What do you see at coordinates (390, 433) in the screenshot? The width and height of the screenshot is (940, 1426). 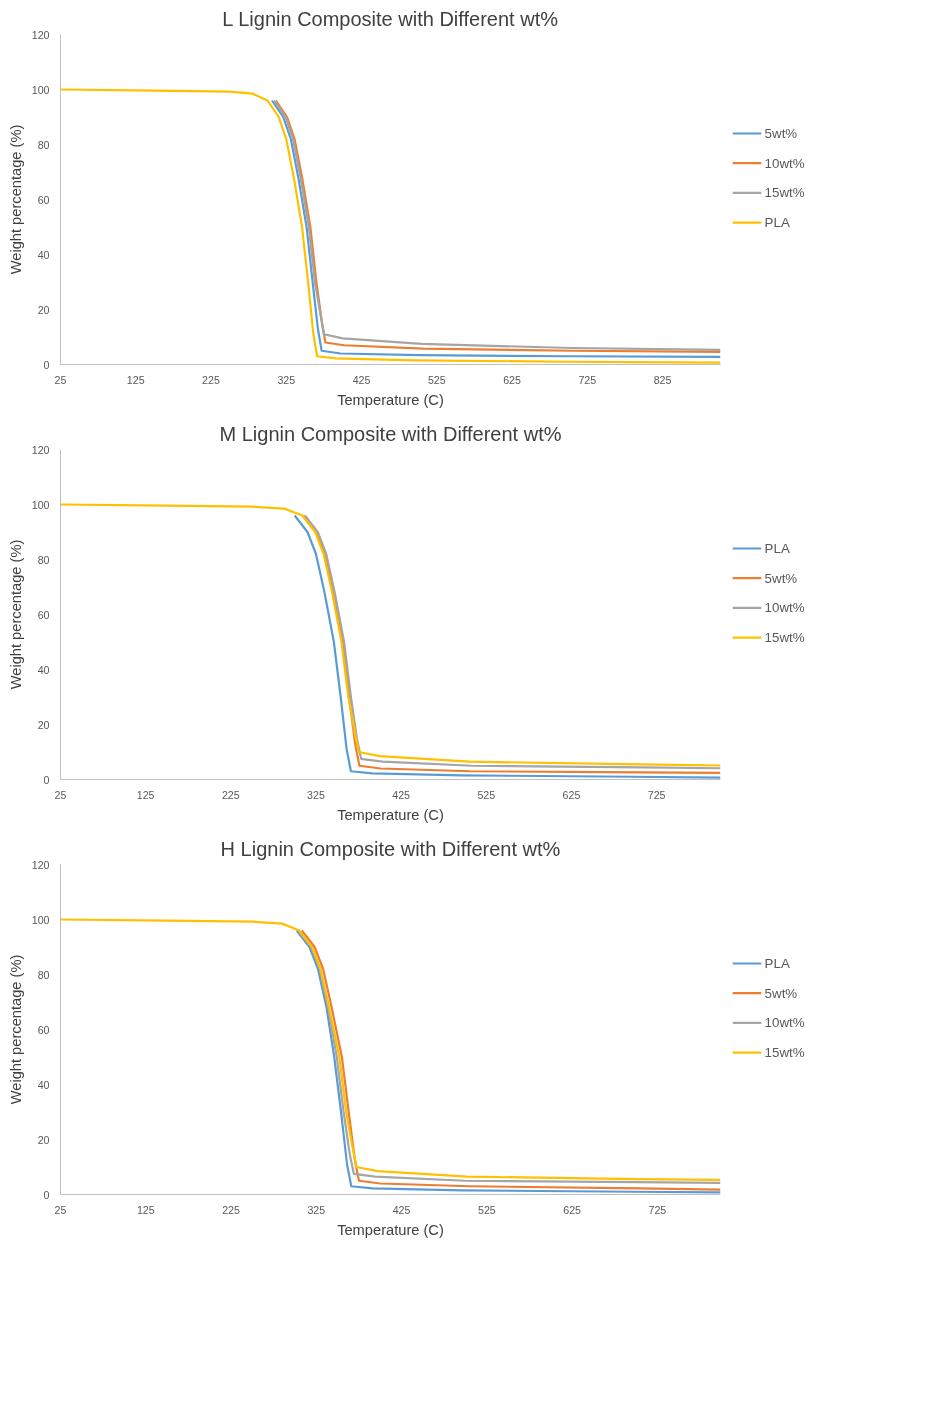 I see `chart-title: M Lignin Composite with Different wt%` at bounding box center [390, 433].